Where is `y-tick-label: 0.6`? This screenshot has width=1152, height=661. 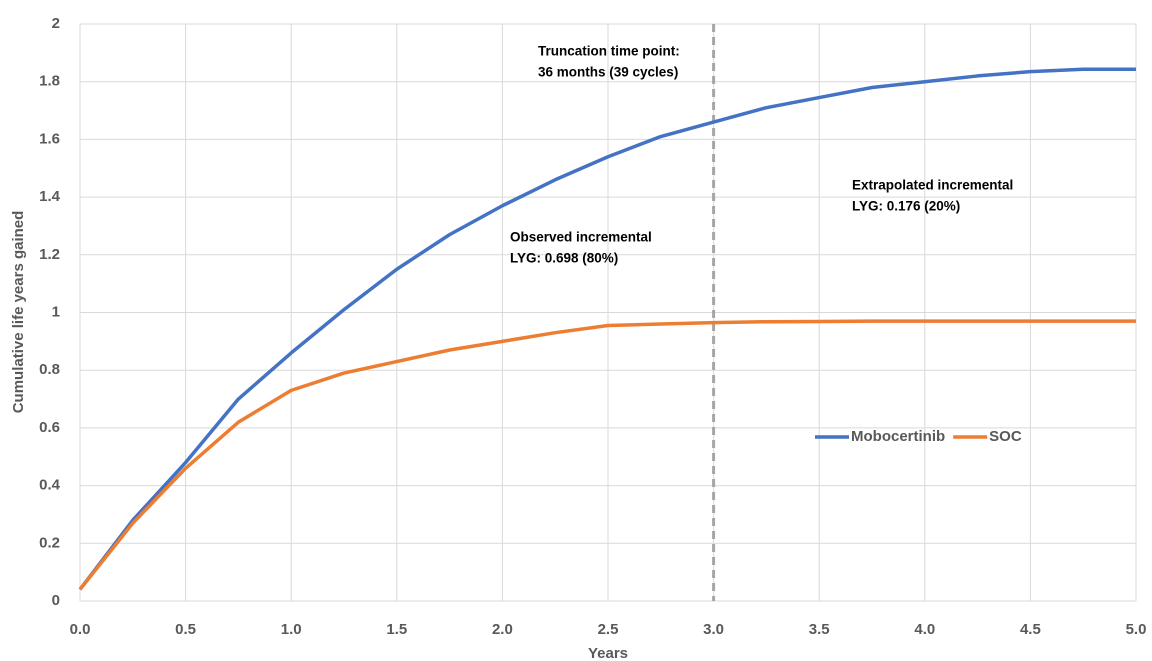
y-tick-label: 0.6 is located at coordinates (49, 427).